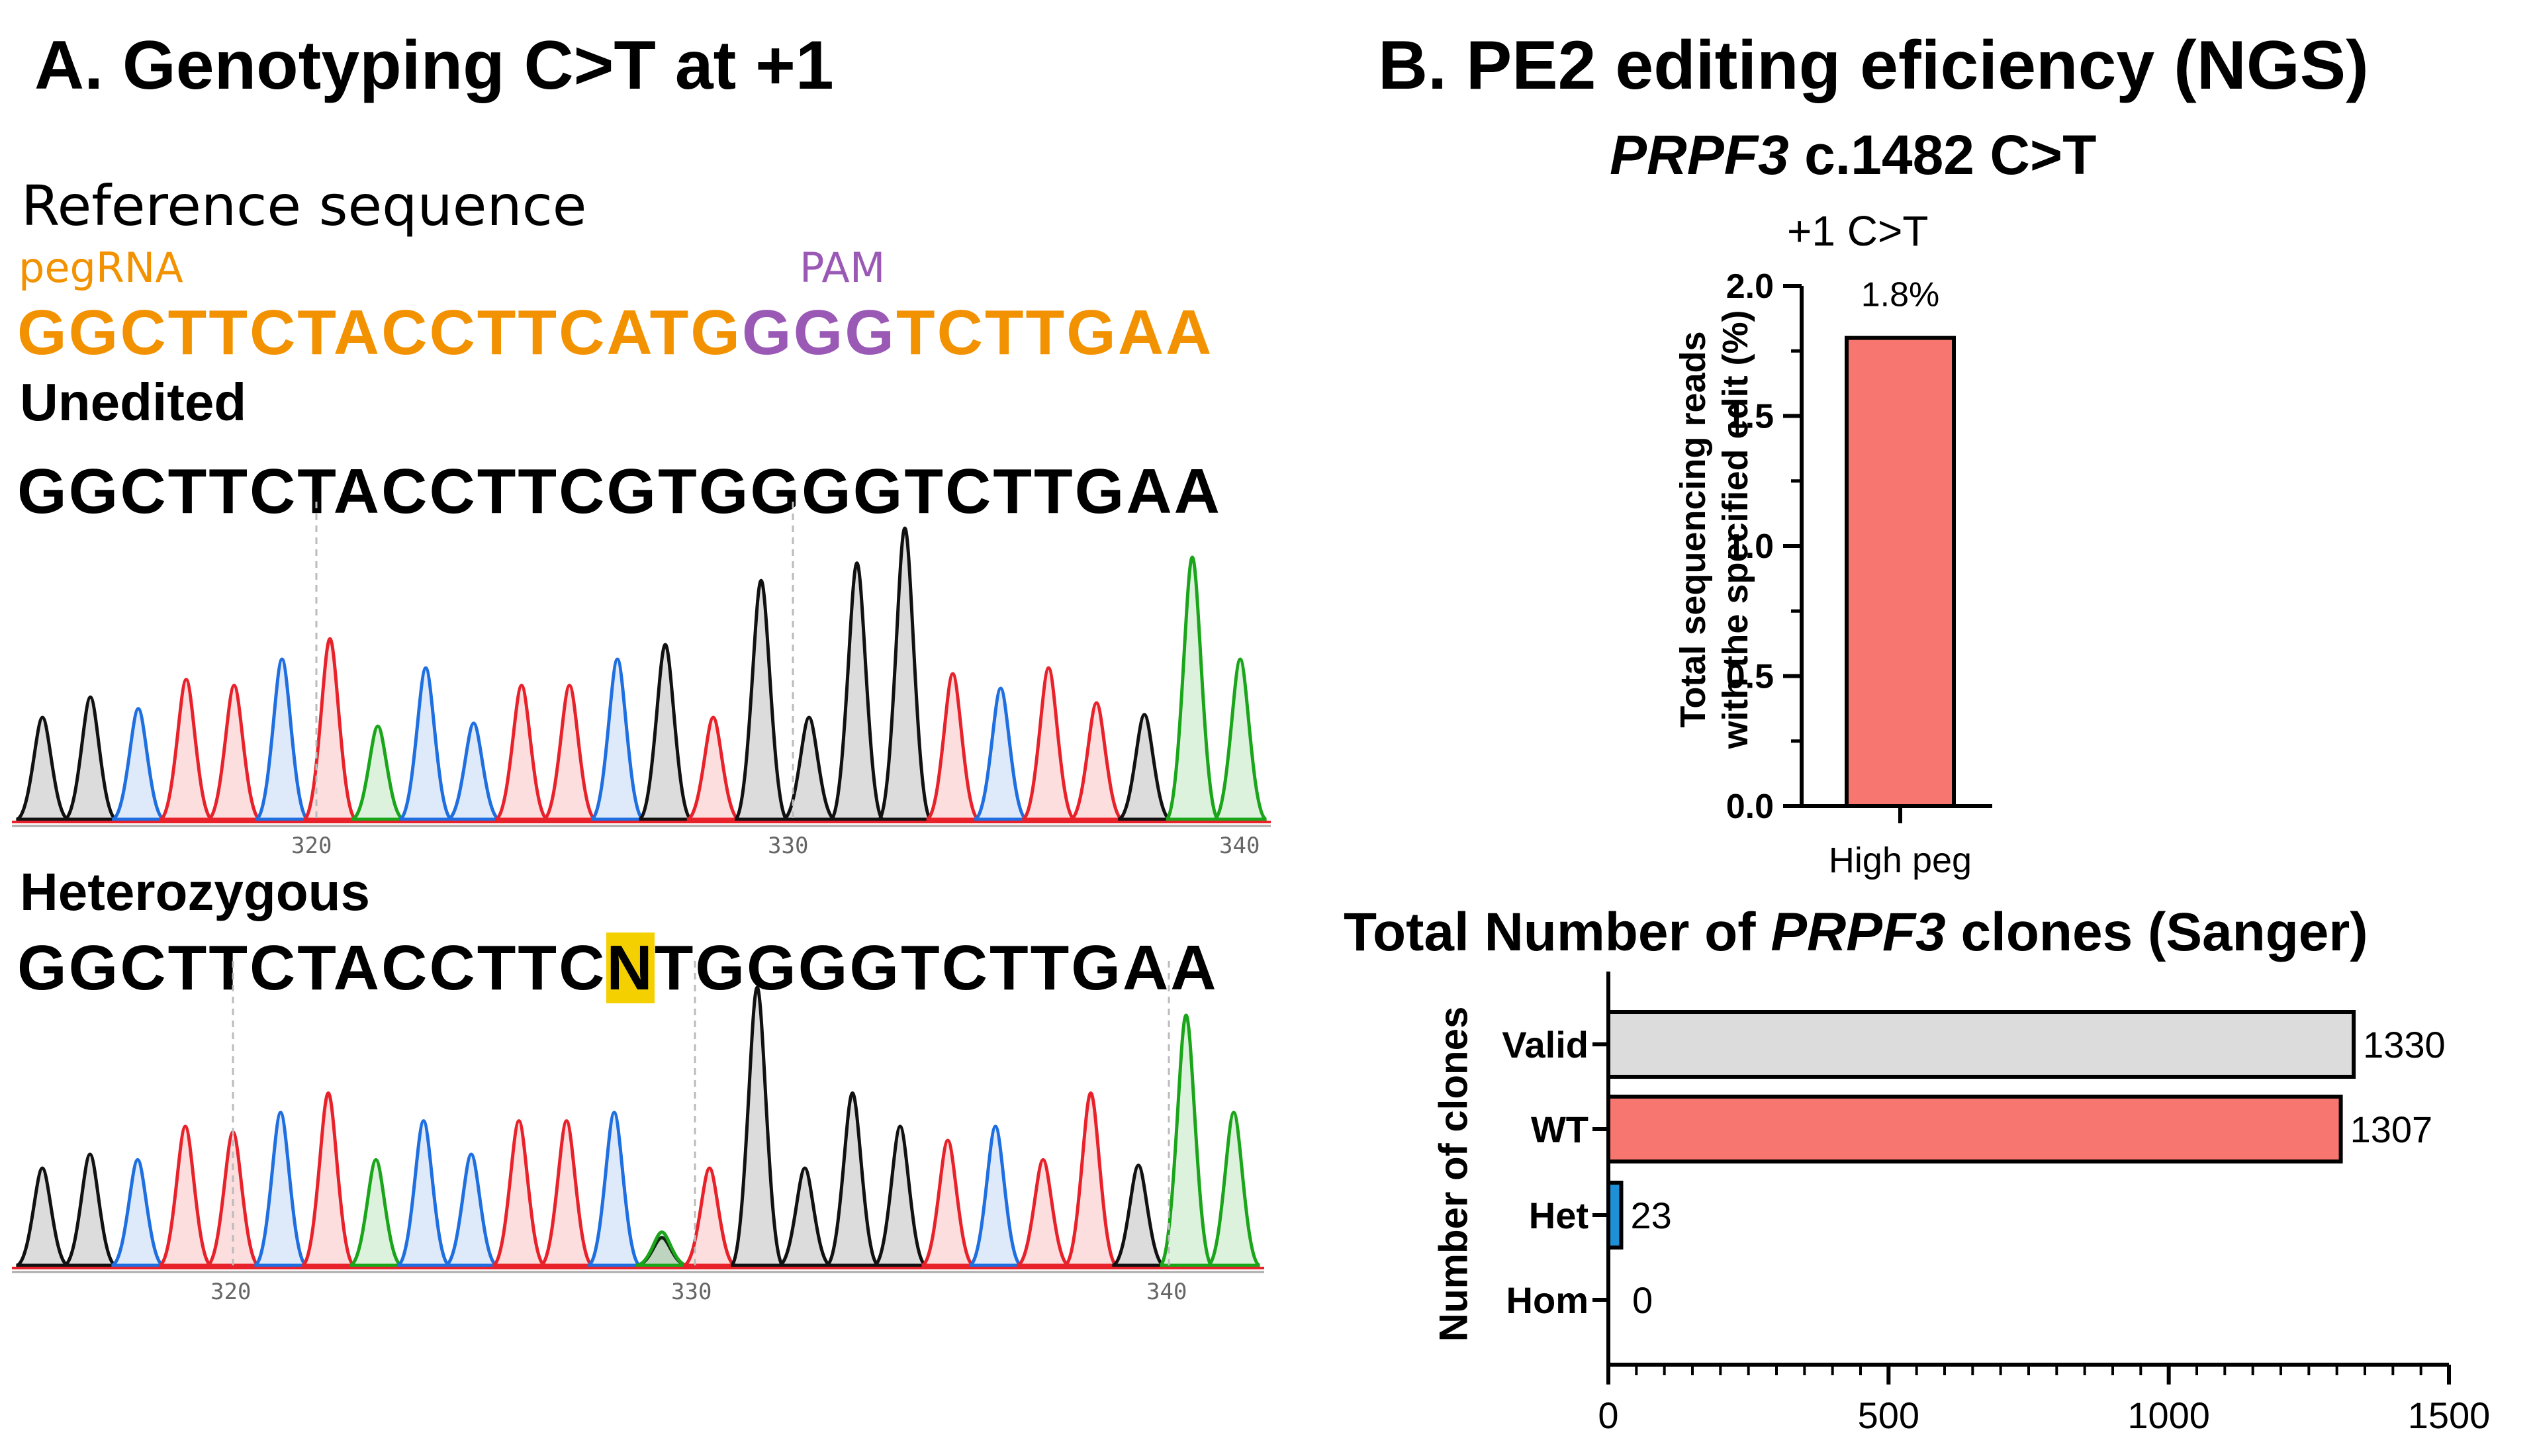  I want to click on chart2-bar-valid, so click(1981, 1044).